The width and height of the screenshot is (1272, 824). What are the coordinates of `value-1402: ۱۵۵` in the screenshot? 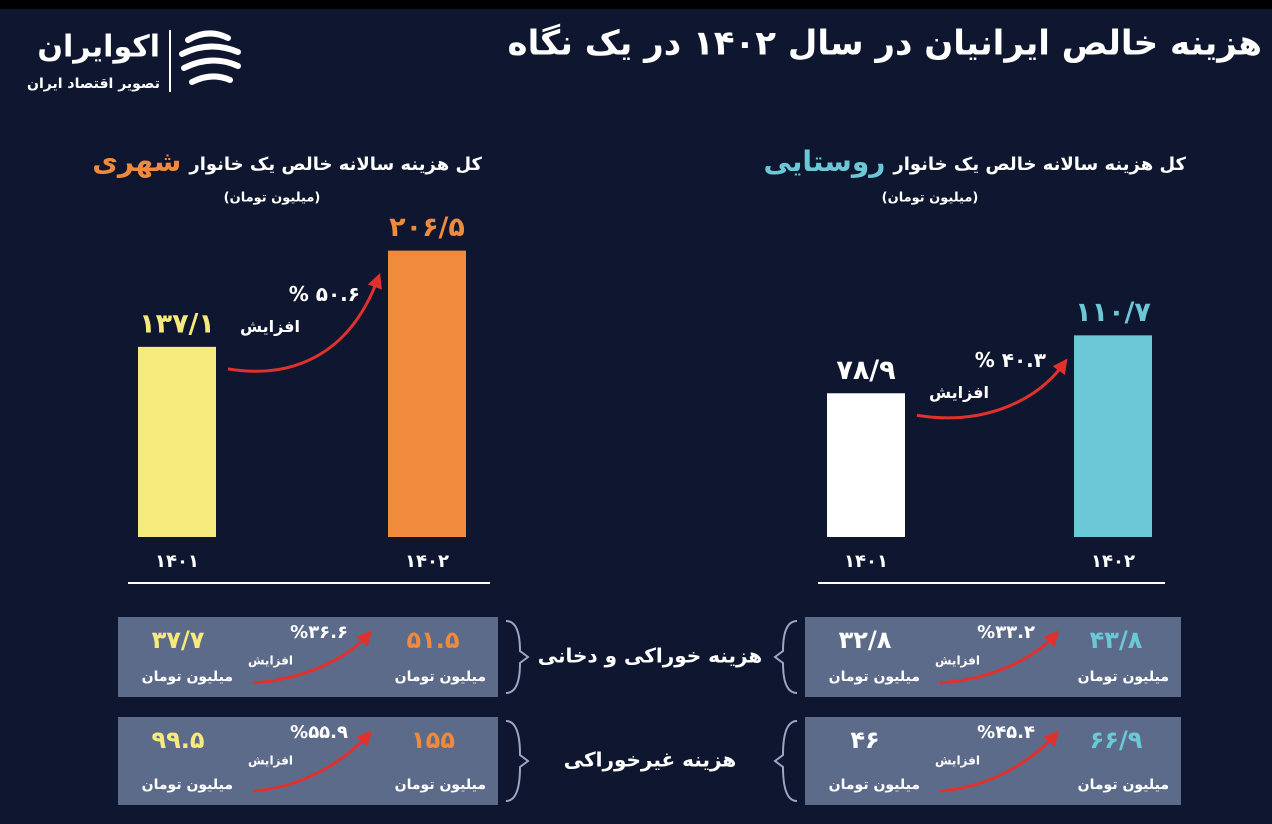 It's located at (433, 740).